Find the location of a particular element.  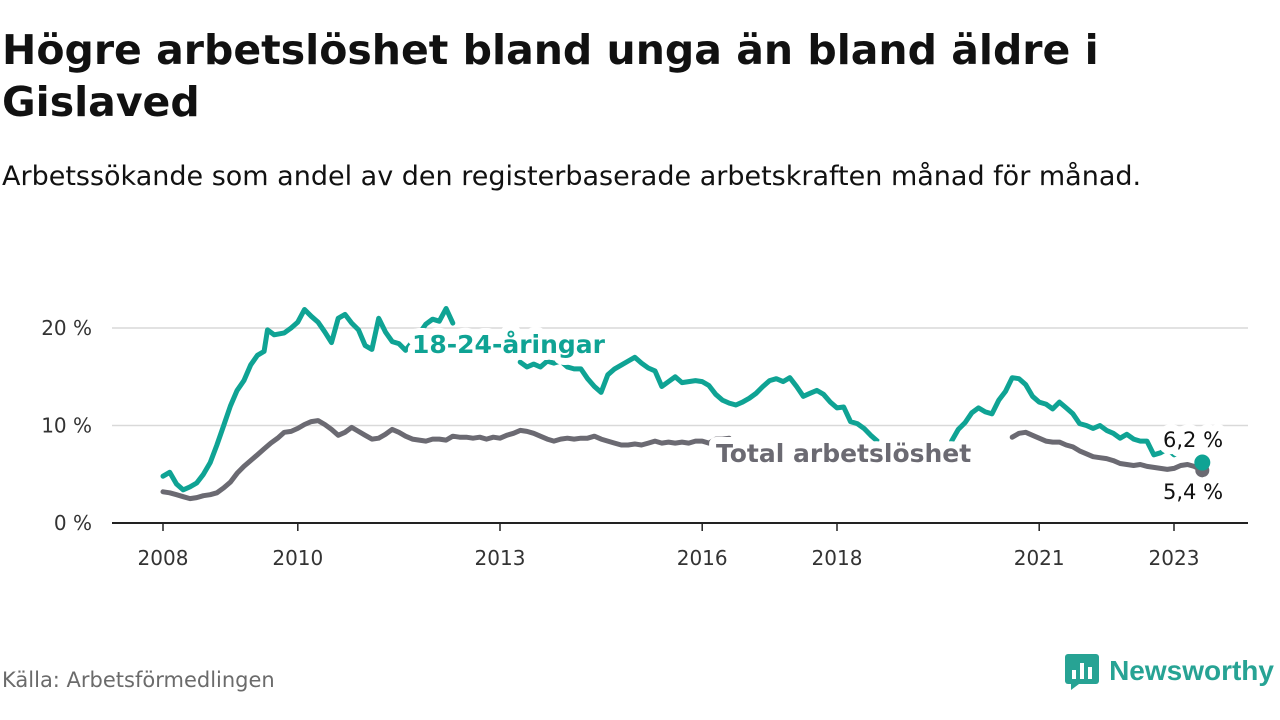

y-tick-label: 10 % is located at coordinates (66, 426).